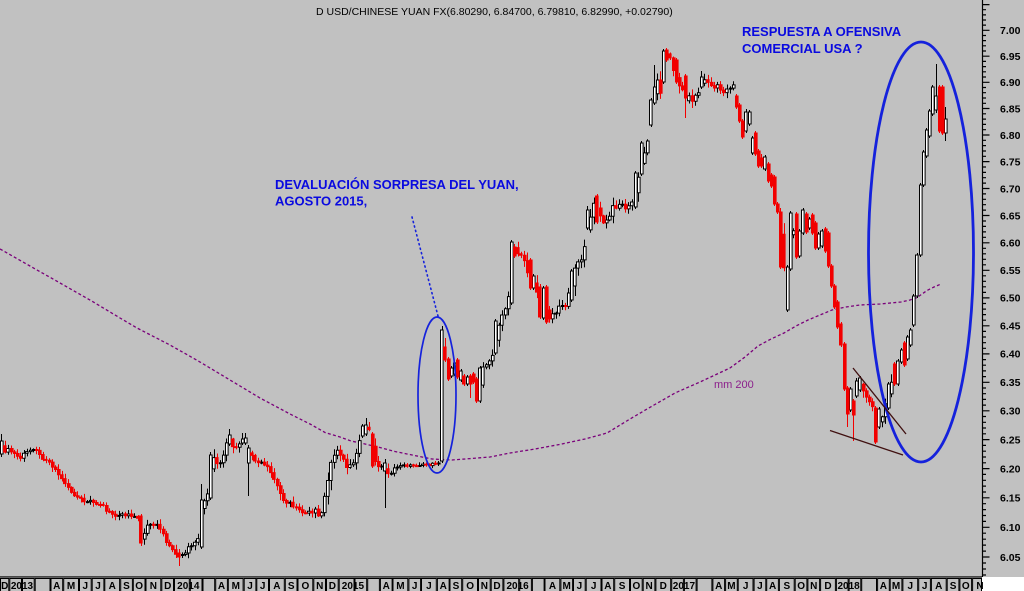 Image resolution: width=1024 pixels, height=591 pixels. I want to click on svg-text: 6.90, so click(1010, 83).